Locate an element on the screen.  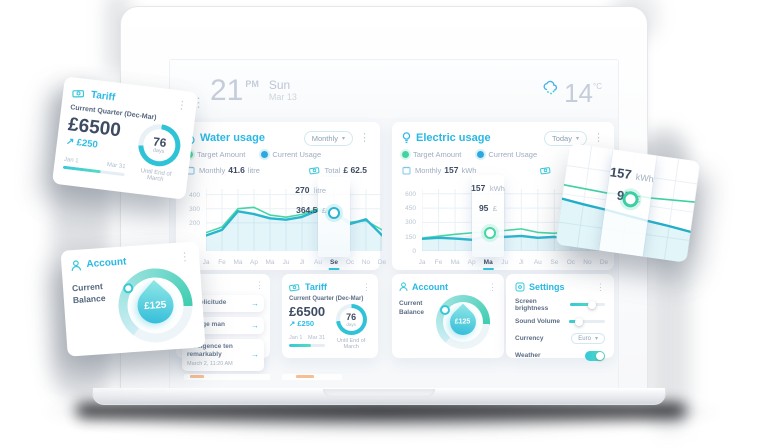
tariff-subtitle: Current Quarter (Dec-Mar) is located at coordinates (326, 299).